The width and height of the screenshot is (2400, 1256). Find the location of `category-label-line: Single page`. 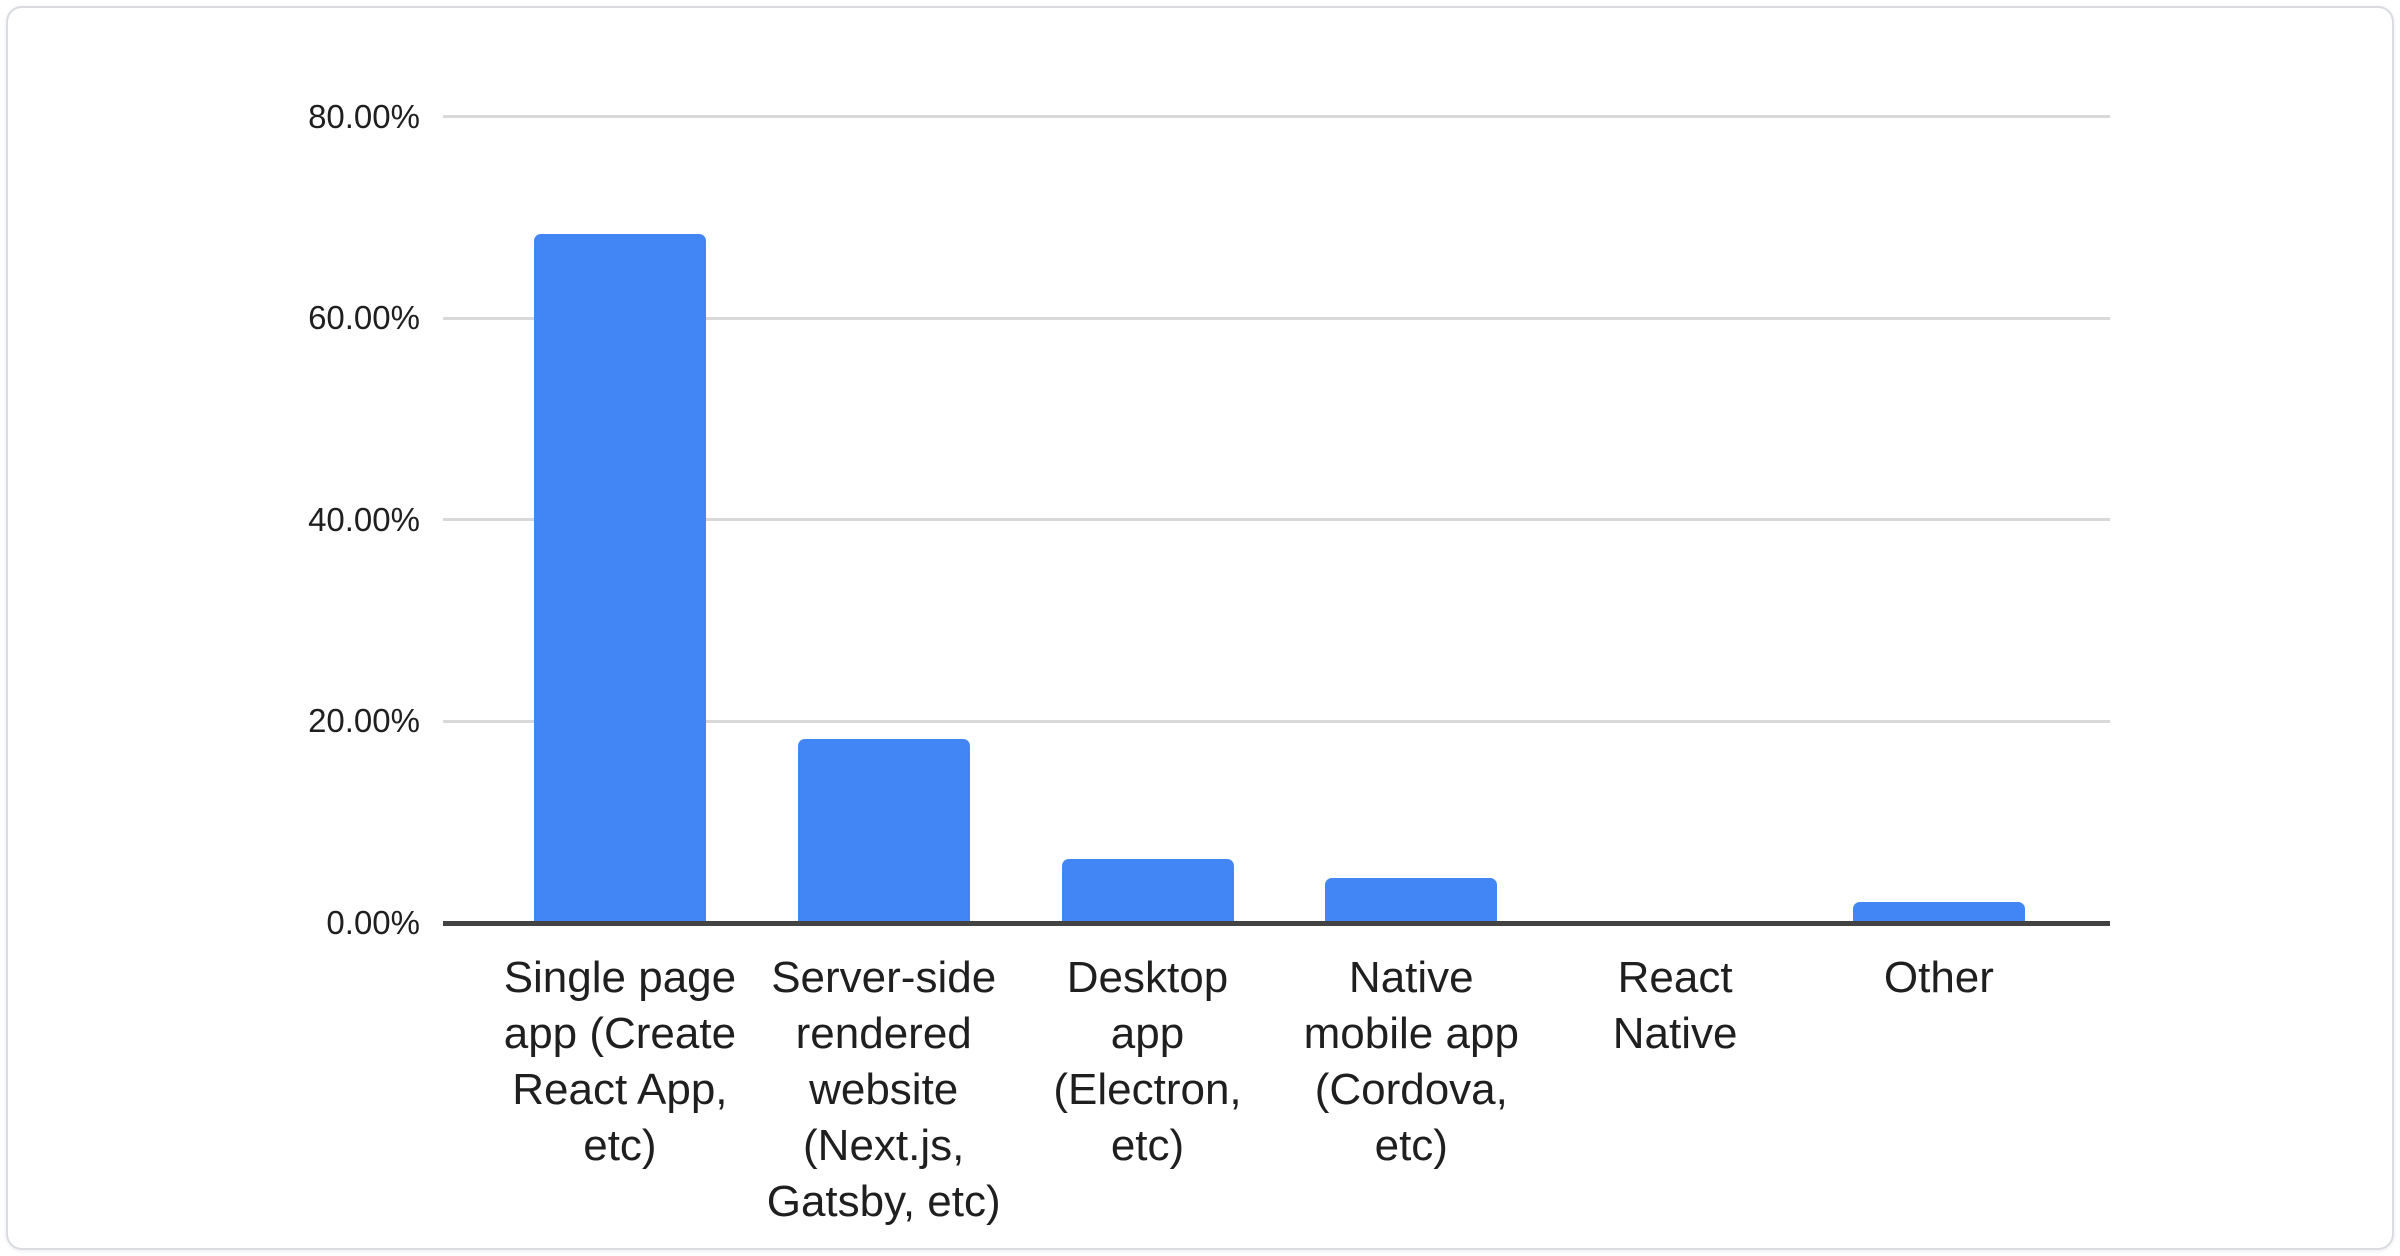

category-label-line: Single page is located at coordinates (620, 977).